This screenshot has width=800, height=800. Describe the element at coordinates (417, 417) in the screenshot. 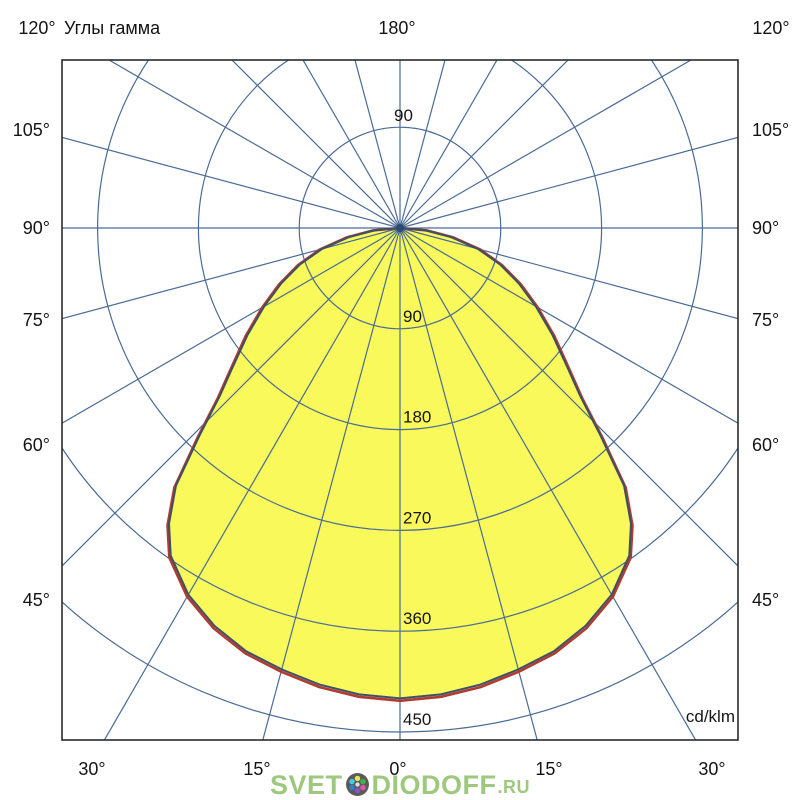

I see `radial-tick-label: 180` at that location.